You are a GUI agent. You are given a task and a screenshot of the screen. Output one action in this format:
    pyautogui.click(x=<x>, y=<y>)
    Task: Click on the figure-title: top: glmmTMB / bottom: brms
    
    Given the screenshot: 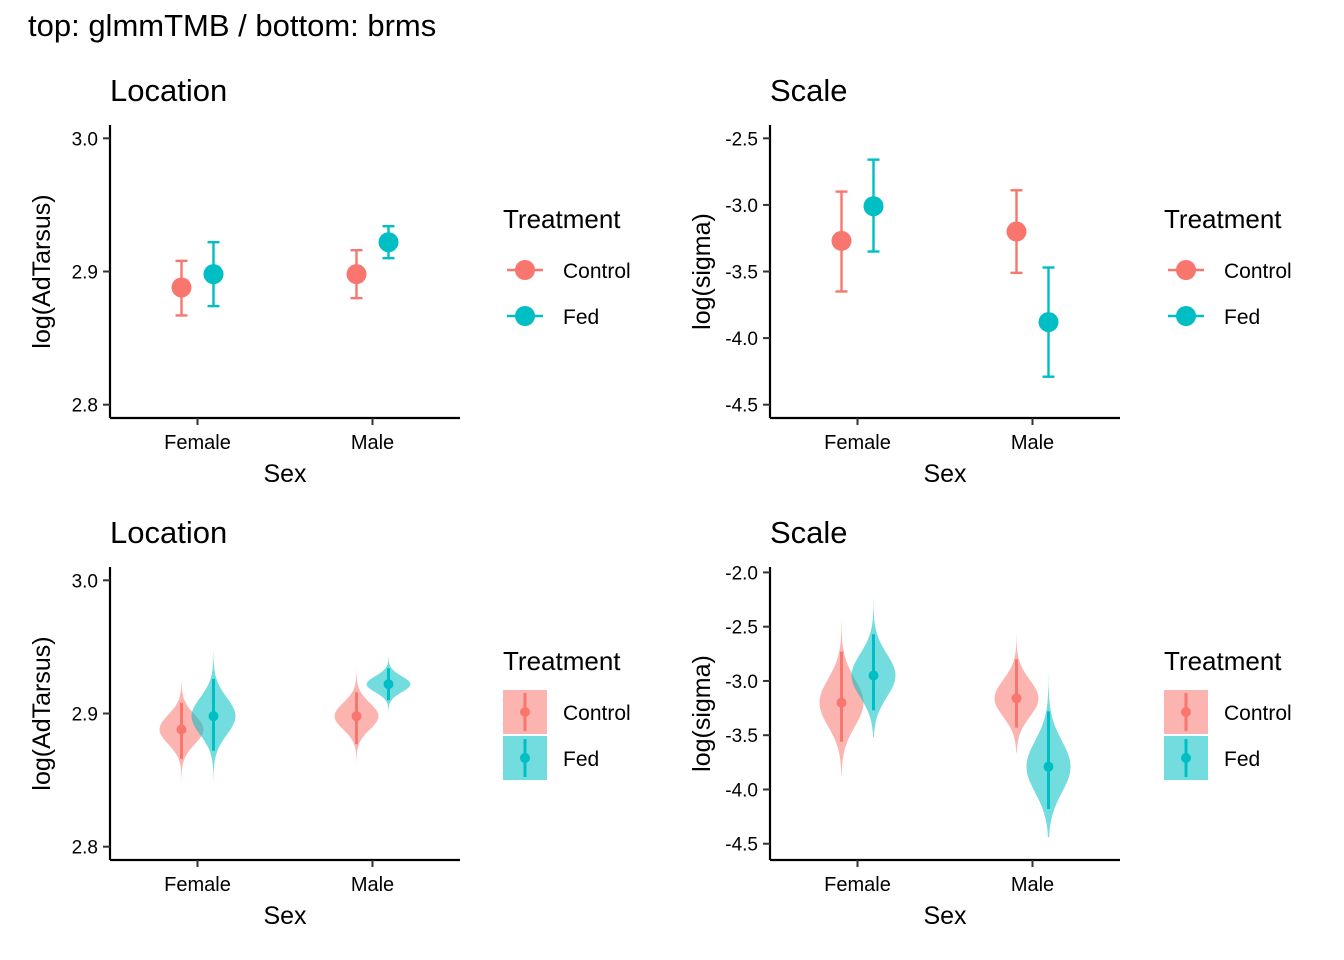 What is the action you would take?
    pyautogui.click(x=232, y=25)
    